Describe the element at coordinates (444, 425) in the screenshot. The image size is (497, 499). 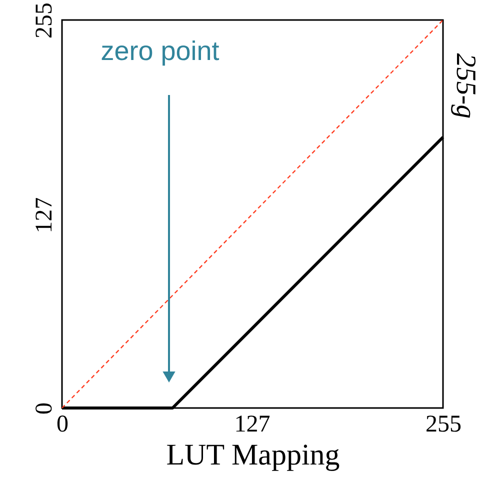
I see `x-tick-label: 255` at that location.